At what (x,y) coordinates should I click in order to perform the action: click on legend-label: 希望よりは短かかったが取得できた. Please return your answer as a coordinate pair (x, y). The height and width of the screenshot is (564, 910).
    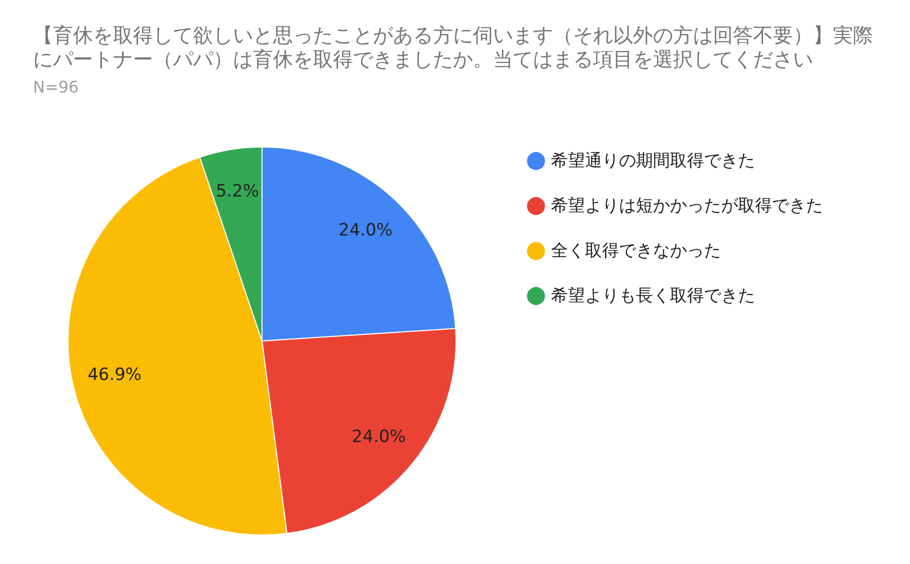
    Looking at the image, I should click on (687, 206).